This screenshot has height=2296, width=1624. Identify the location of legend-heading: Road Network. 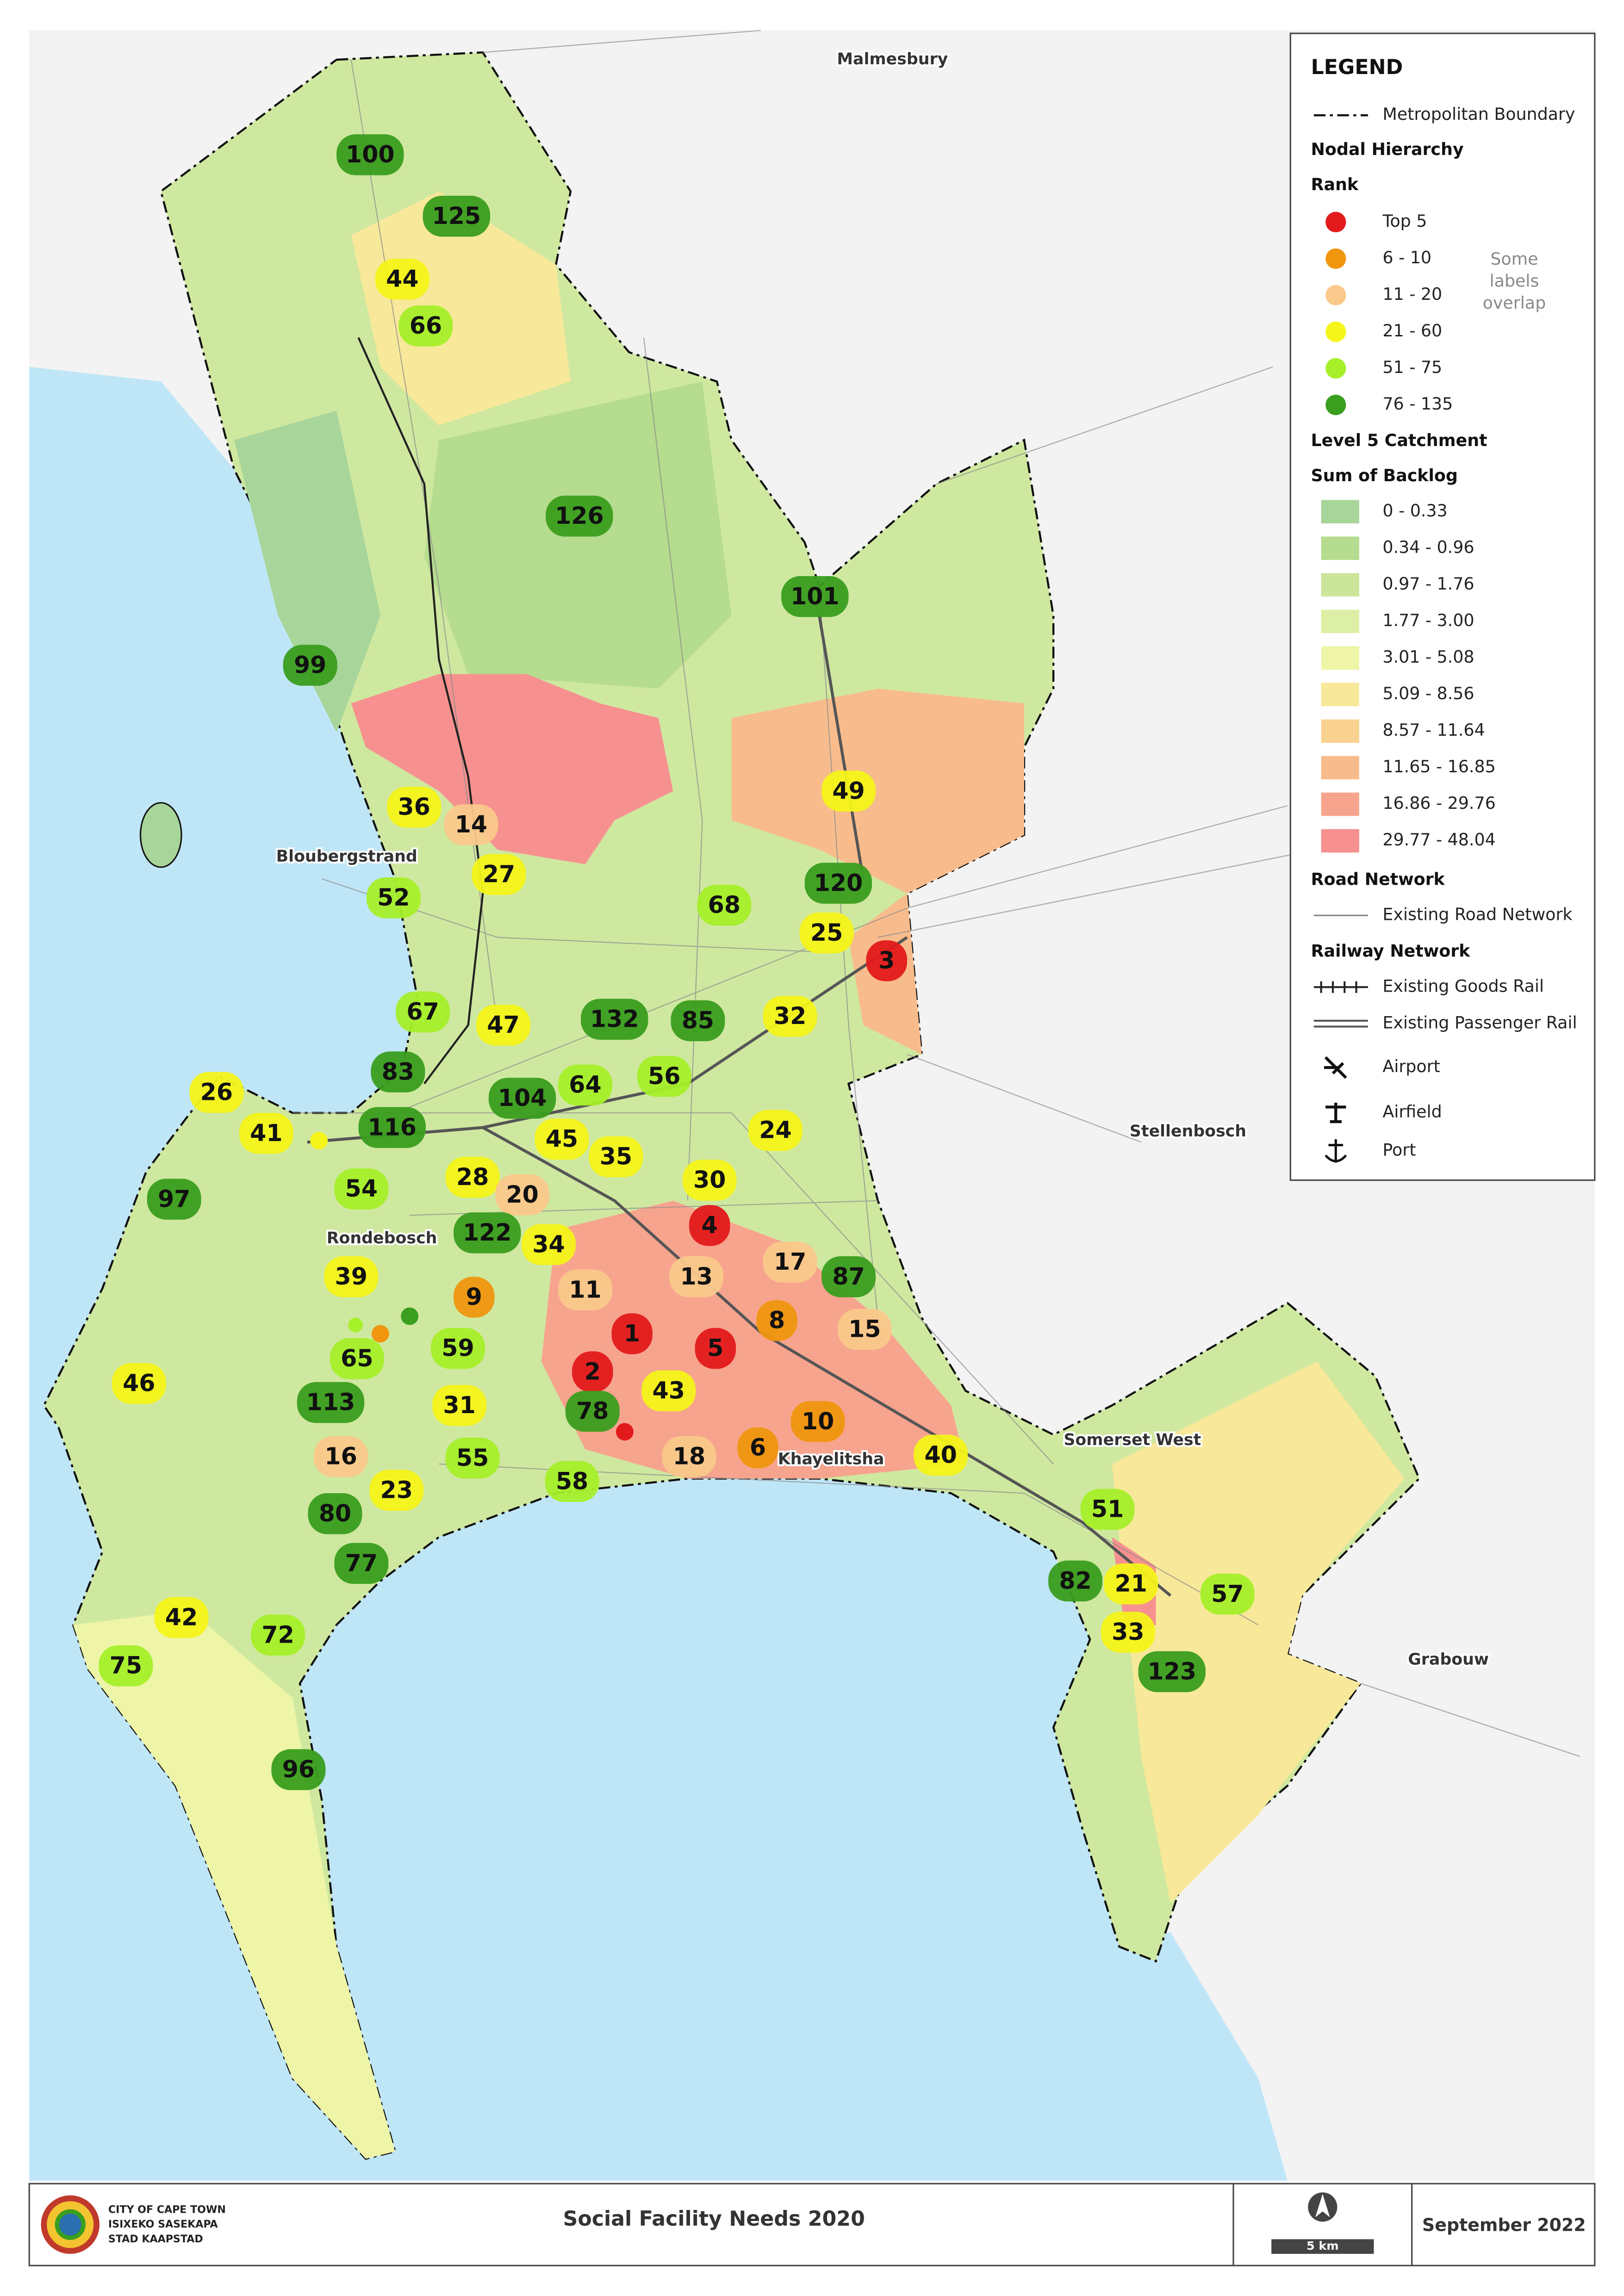
(1378, 879).